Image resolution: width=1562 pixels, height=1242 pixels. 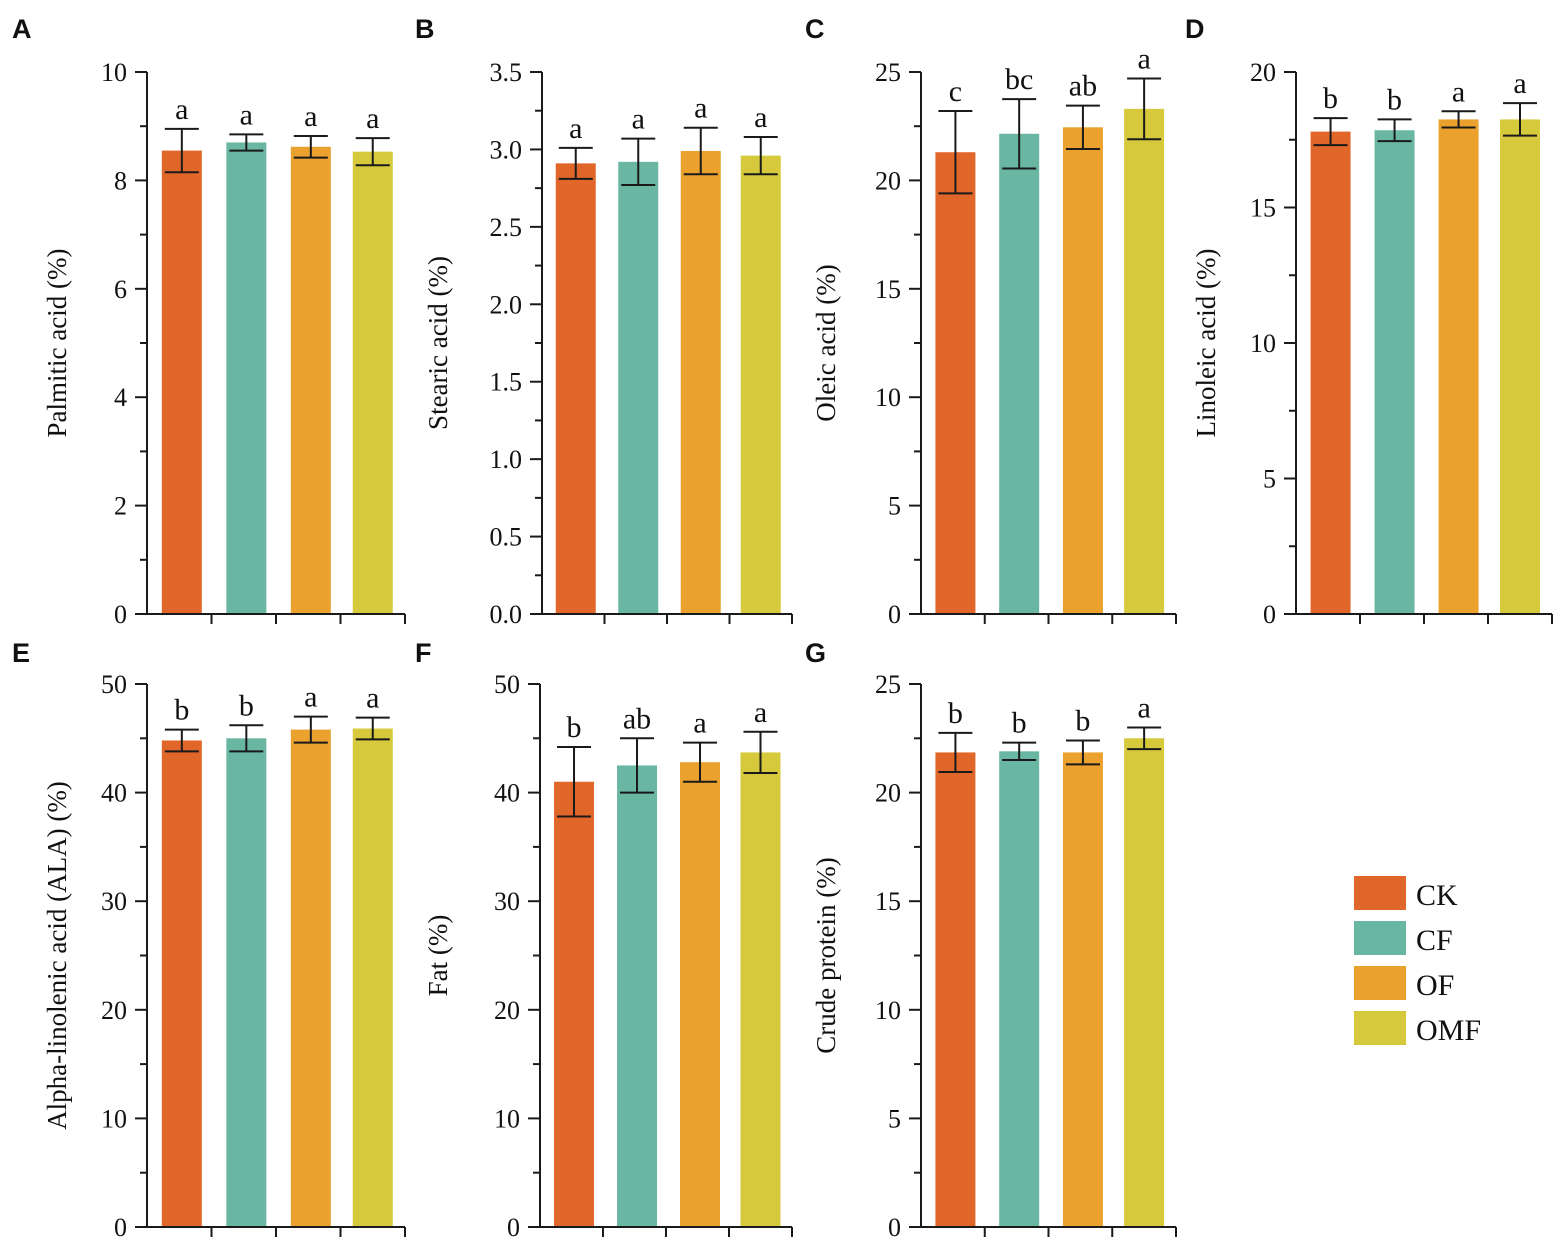 What do you see at coordinates (991, 321) in the screenshot?
I see `panel-c: C Oleic acid (%) c bc ab a 0 5 10 15 20 25` at bounding box center [991, 321].